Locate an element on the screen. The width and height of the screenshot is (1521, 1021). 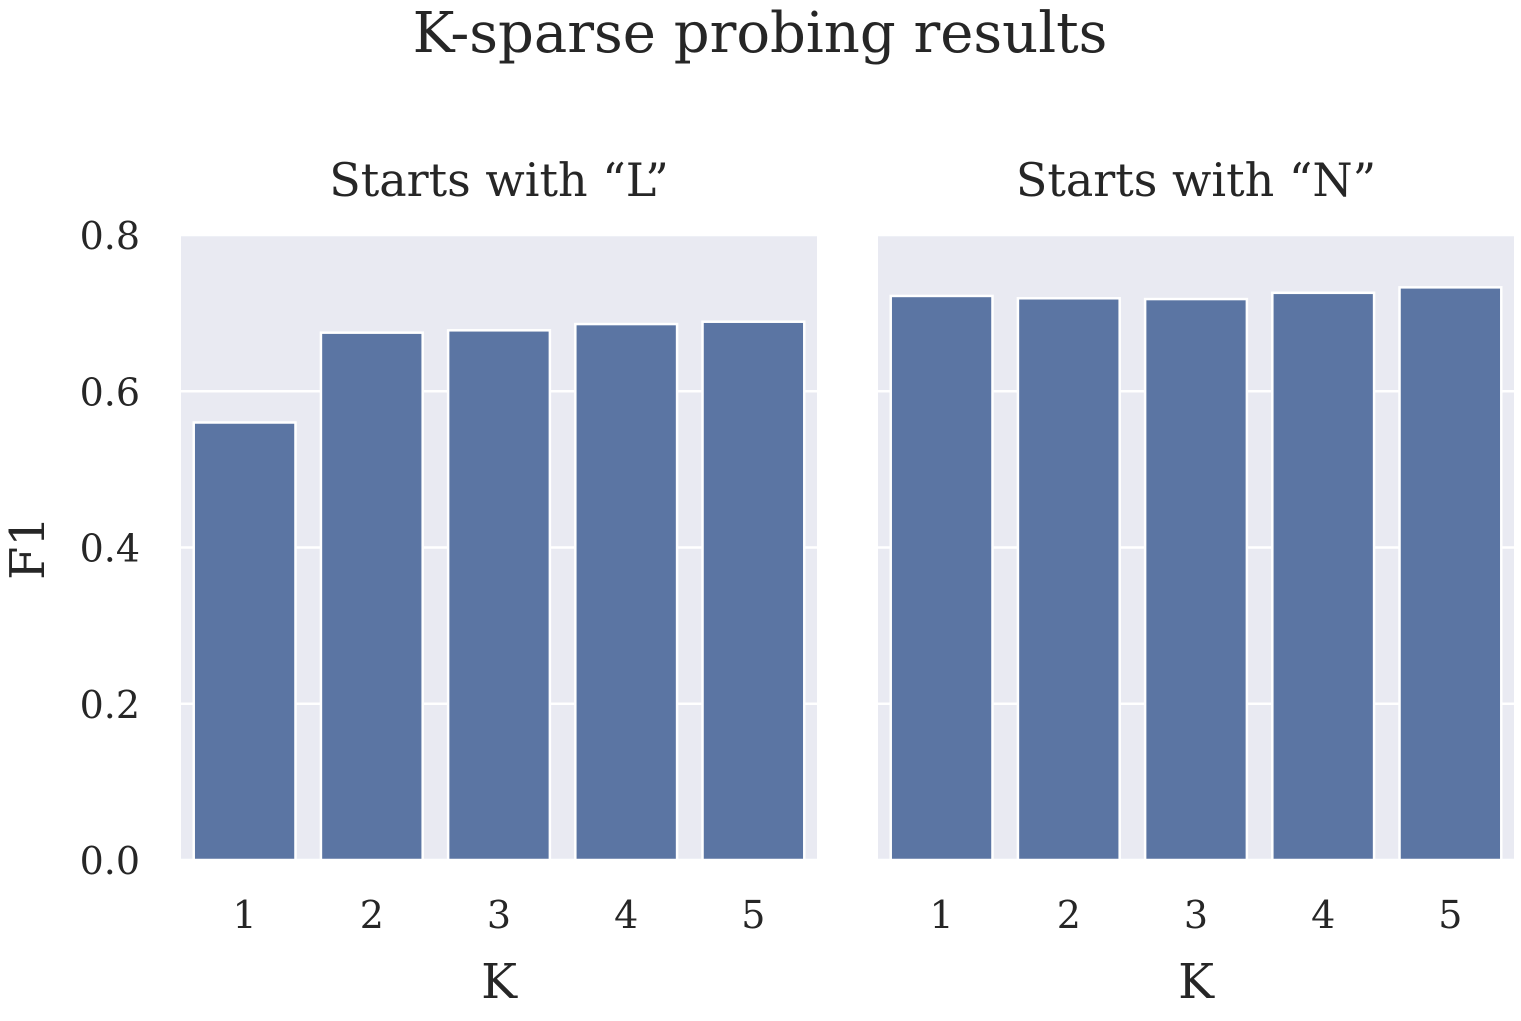
y-tick-label: 0.4 is located at coordinates (110, 549).